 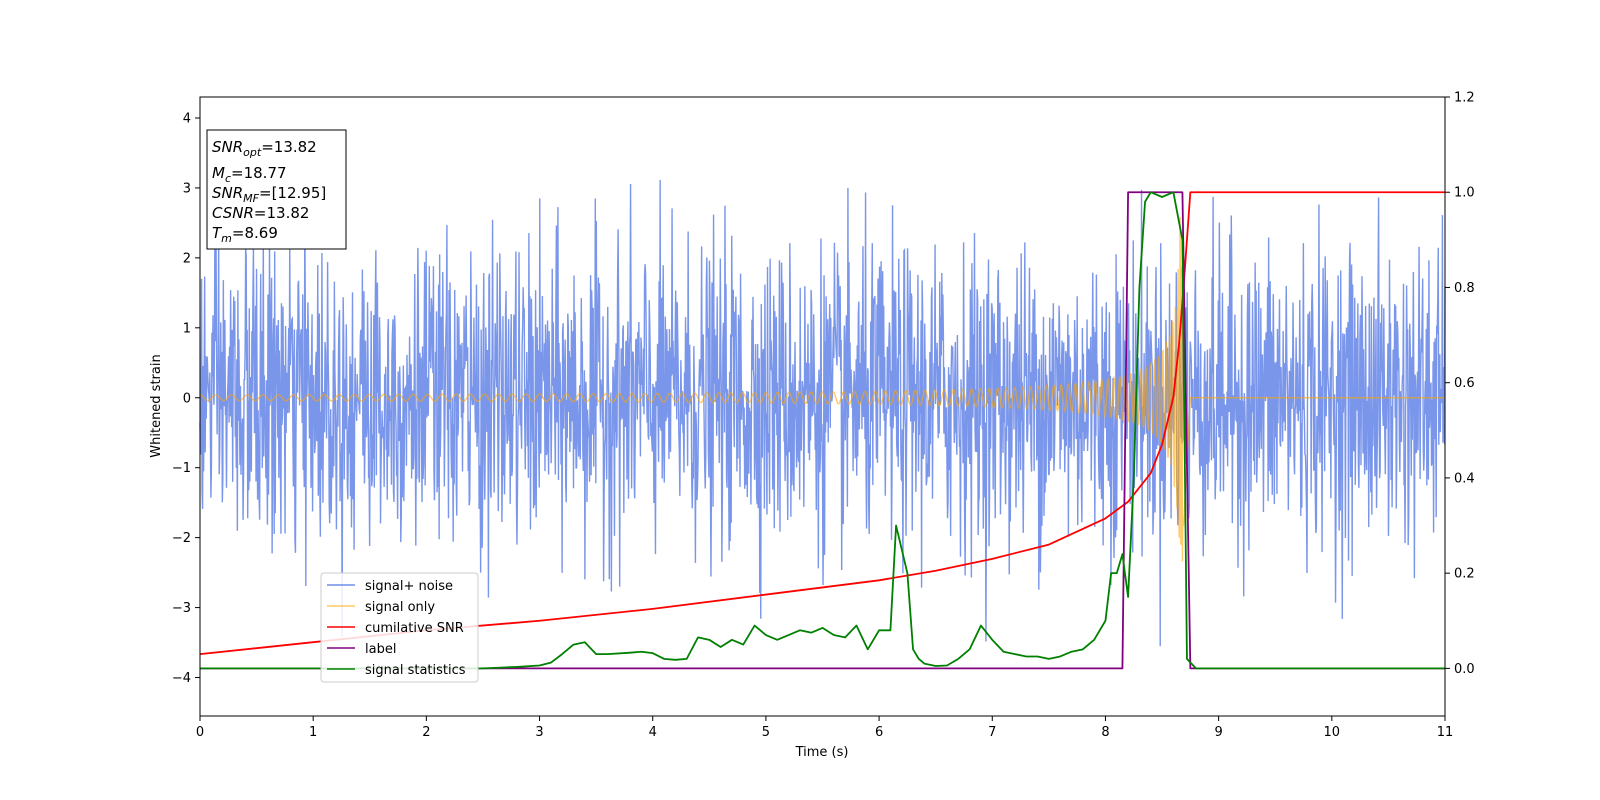 I want to click on x-tick-label: 2, so click(x=426, y=732).